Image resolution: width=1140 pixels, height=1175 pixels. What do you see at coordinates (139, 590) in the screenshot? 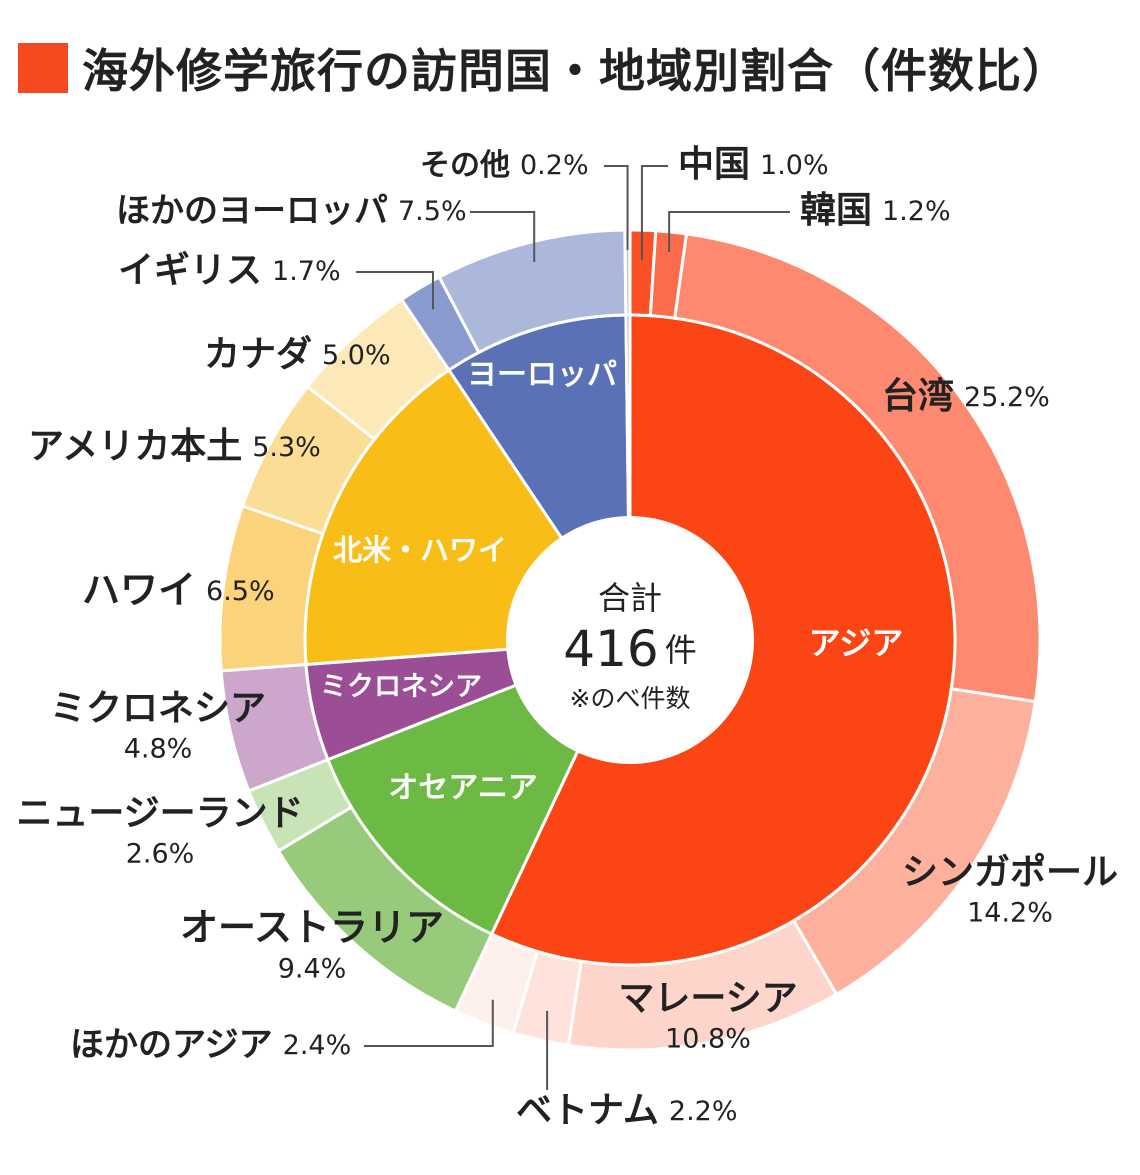
I see `outer-label-name-10: ハワイ` at bounding box center [139, 590].